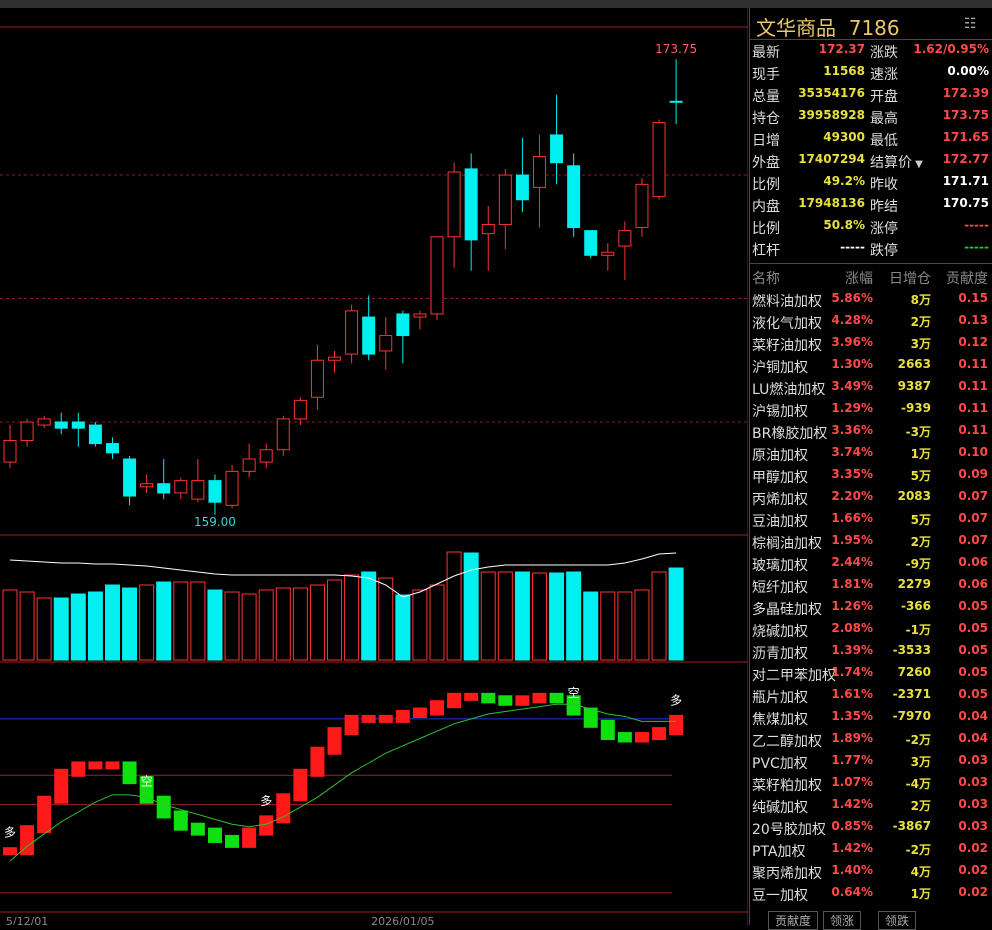 This screenshot has height=930, width=992. Describe the element at coordinates (973, 804) in the screenshot. I see `cell: 0.03` at that location.